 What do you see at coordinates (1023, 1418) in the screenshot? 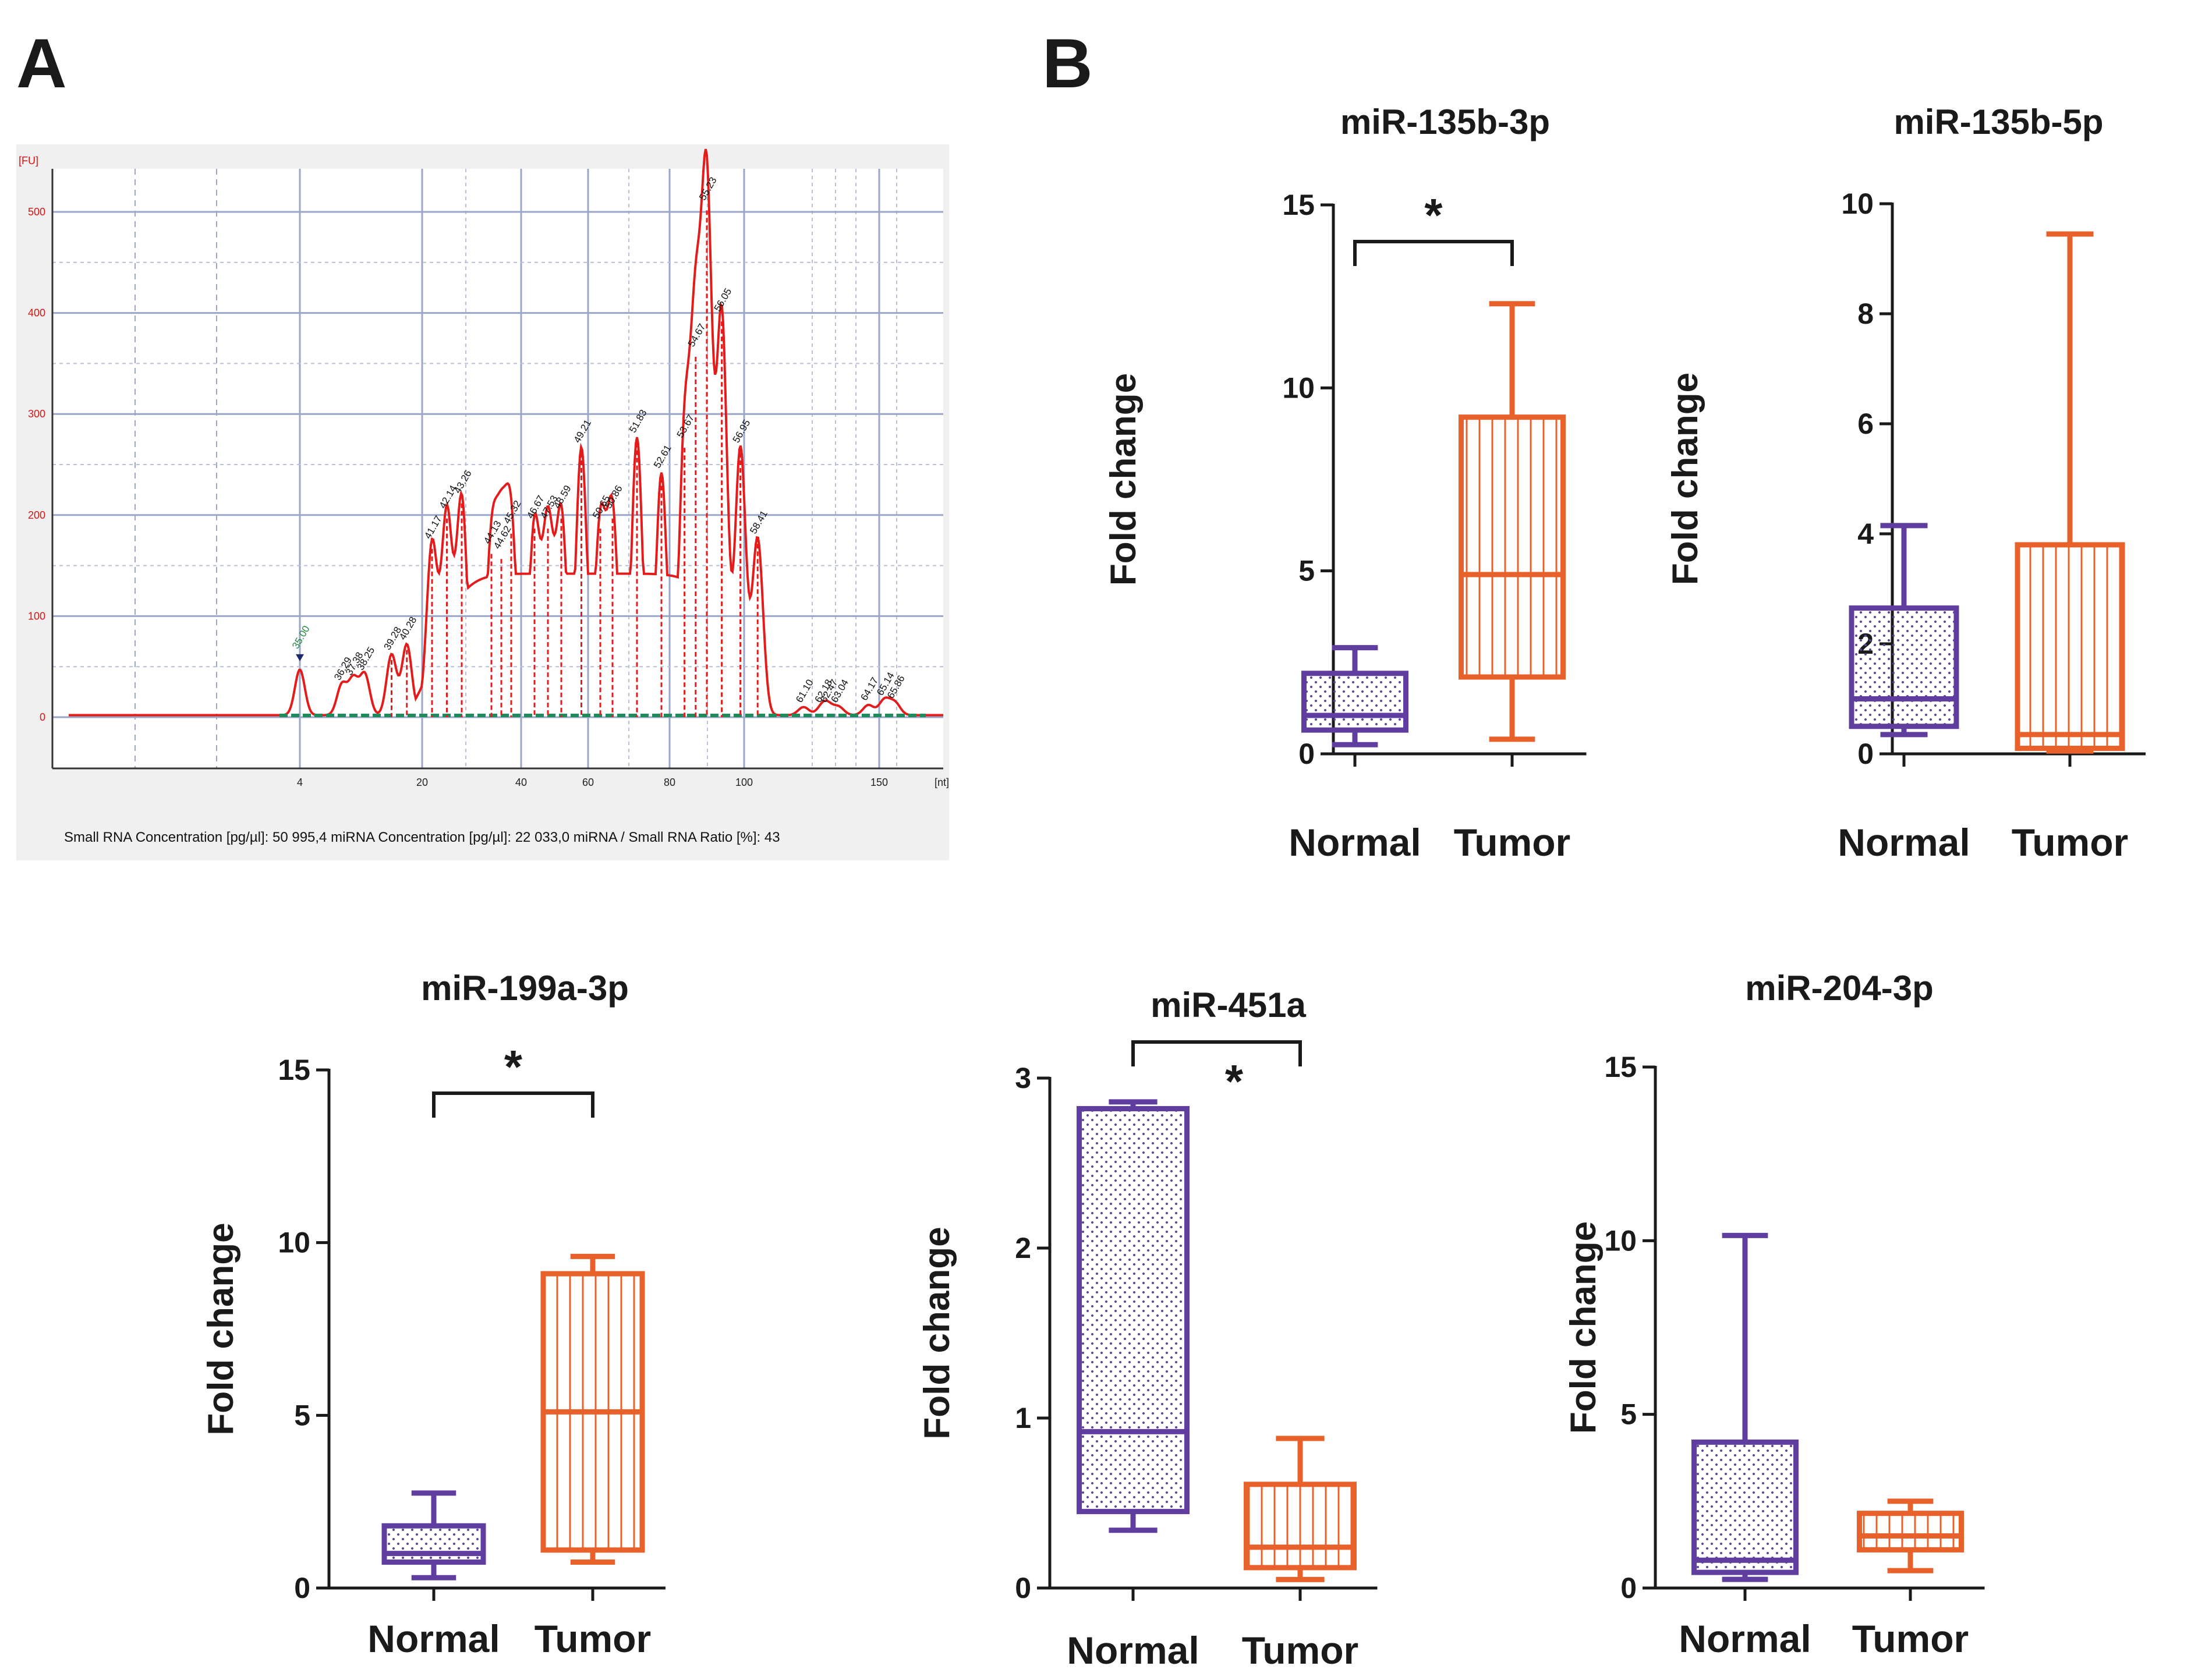
I see `y-tick-label: 1` at bounding box center [1023, 1418].